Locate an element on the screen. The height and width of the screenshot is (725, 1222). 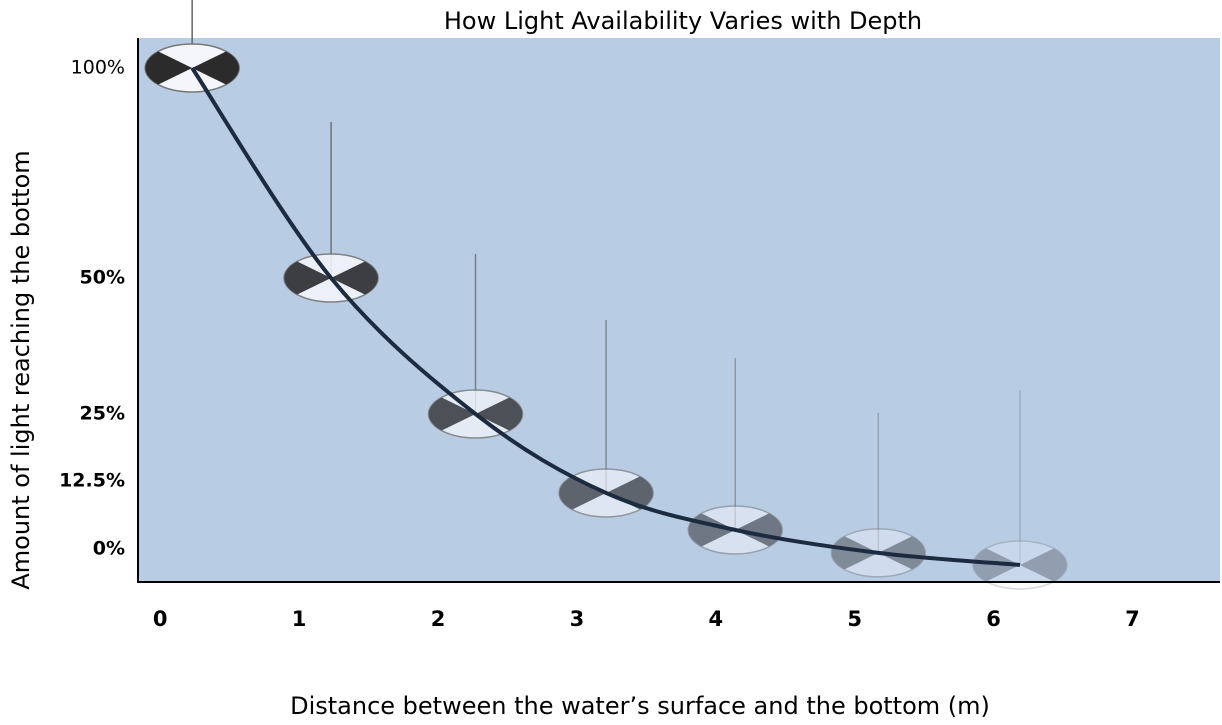
y-axis-label: Amount of light reaching the bottom is located at coordinates (21, 369).